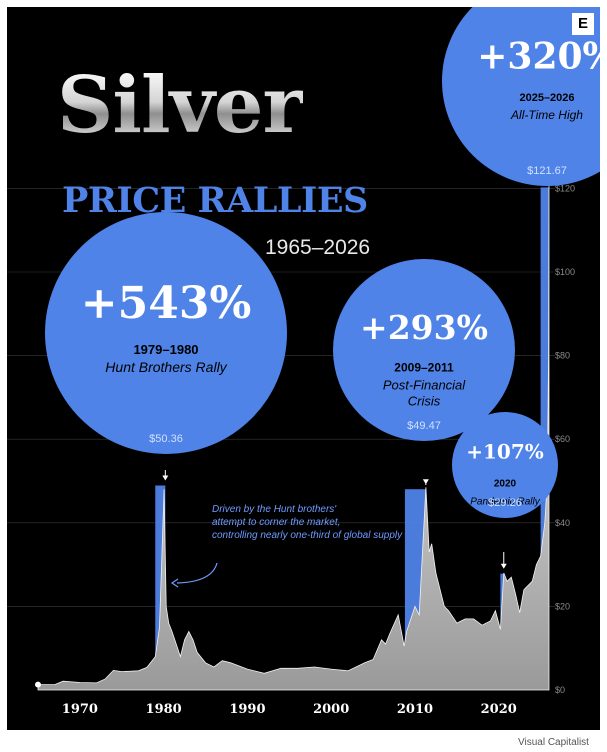 This screenshot has width=607, height=752. Describe the element at coordinates (38, 684) in the screenshot. I see `start-point` at that location.